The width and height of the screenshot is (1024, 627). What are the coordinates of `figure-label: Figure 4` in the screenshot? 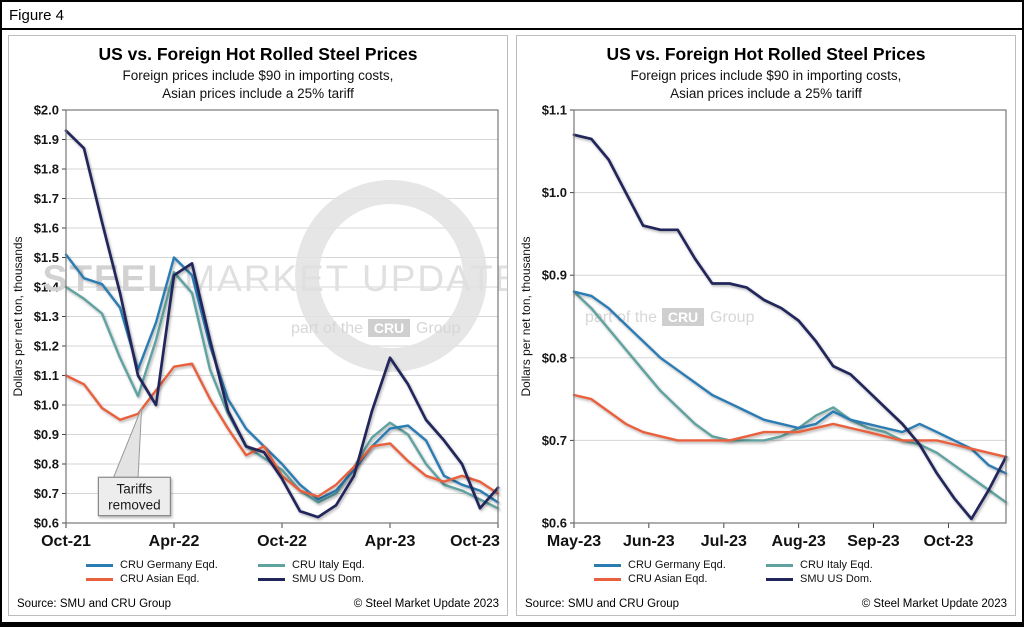 It's located at (512, 16).